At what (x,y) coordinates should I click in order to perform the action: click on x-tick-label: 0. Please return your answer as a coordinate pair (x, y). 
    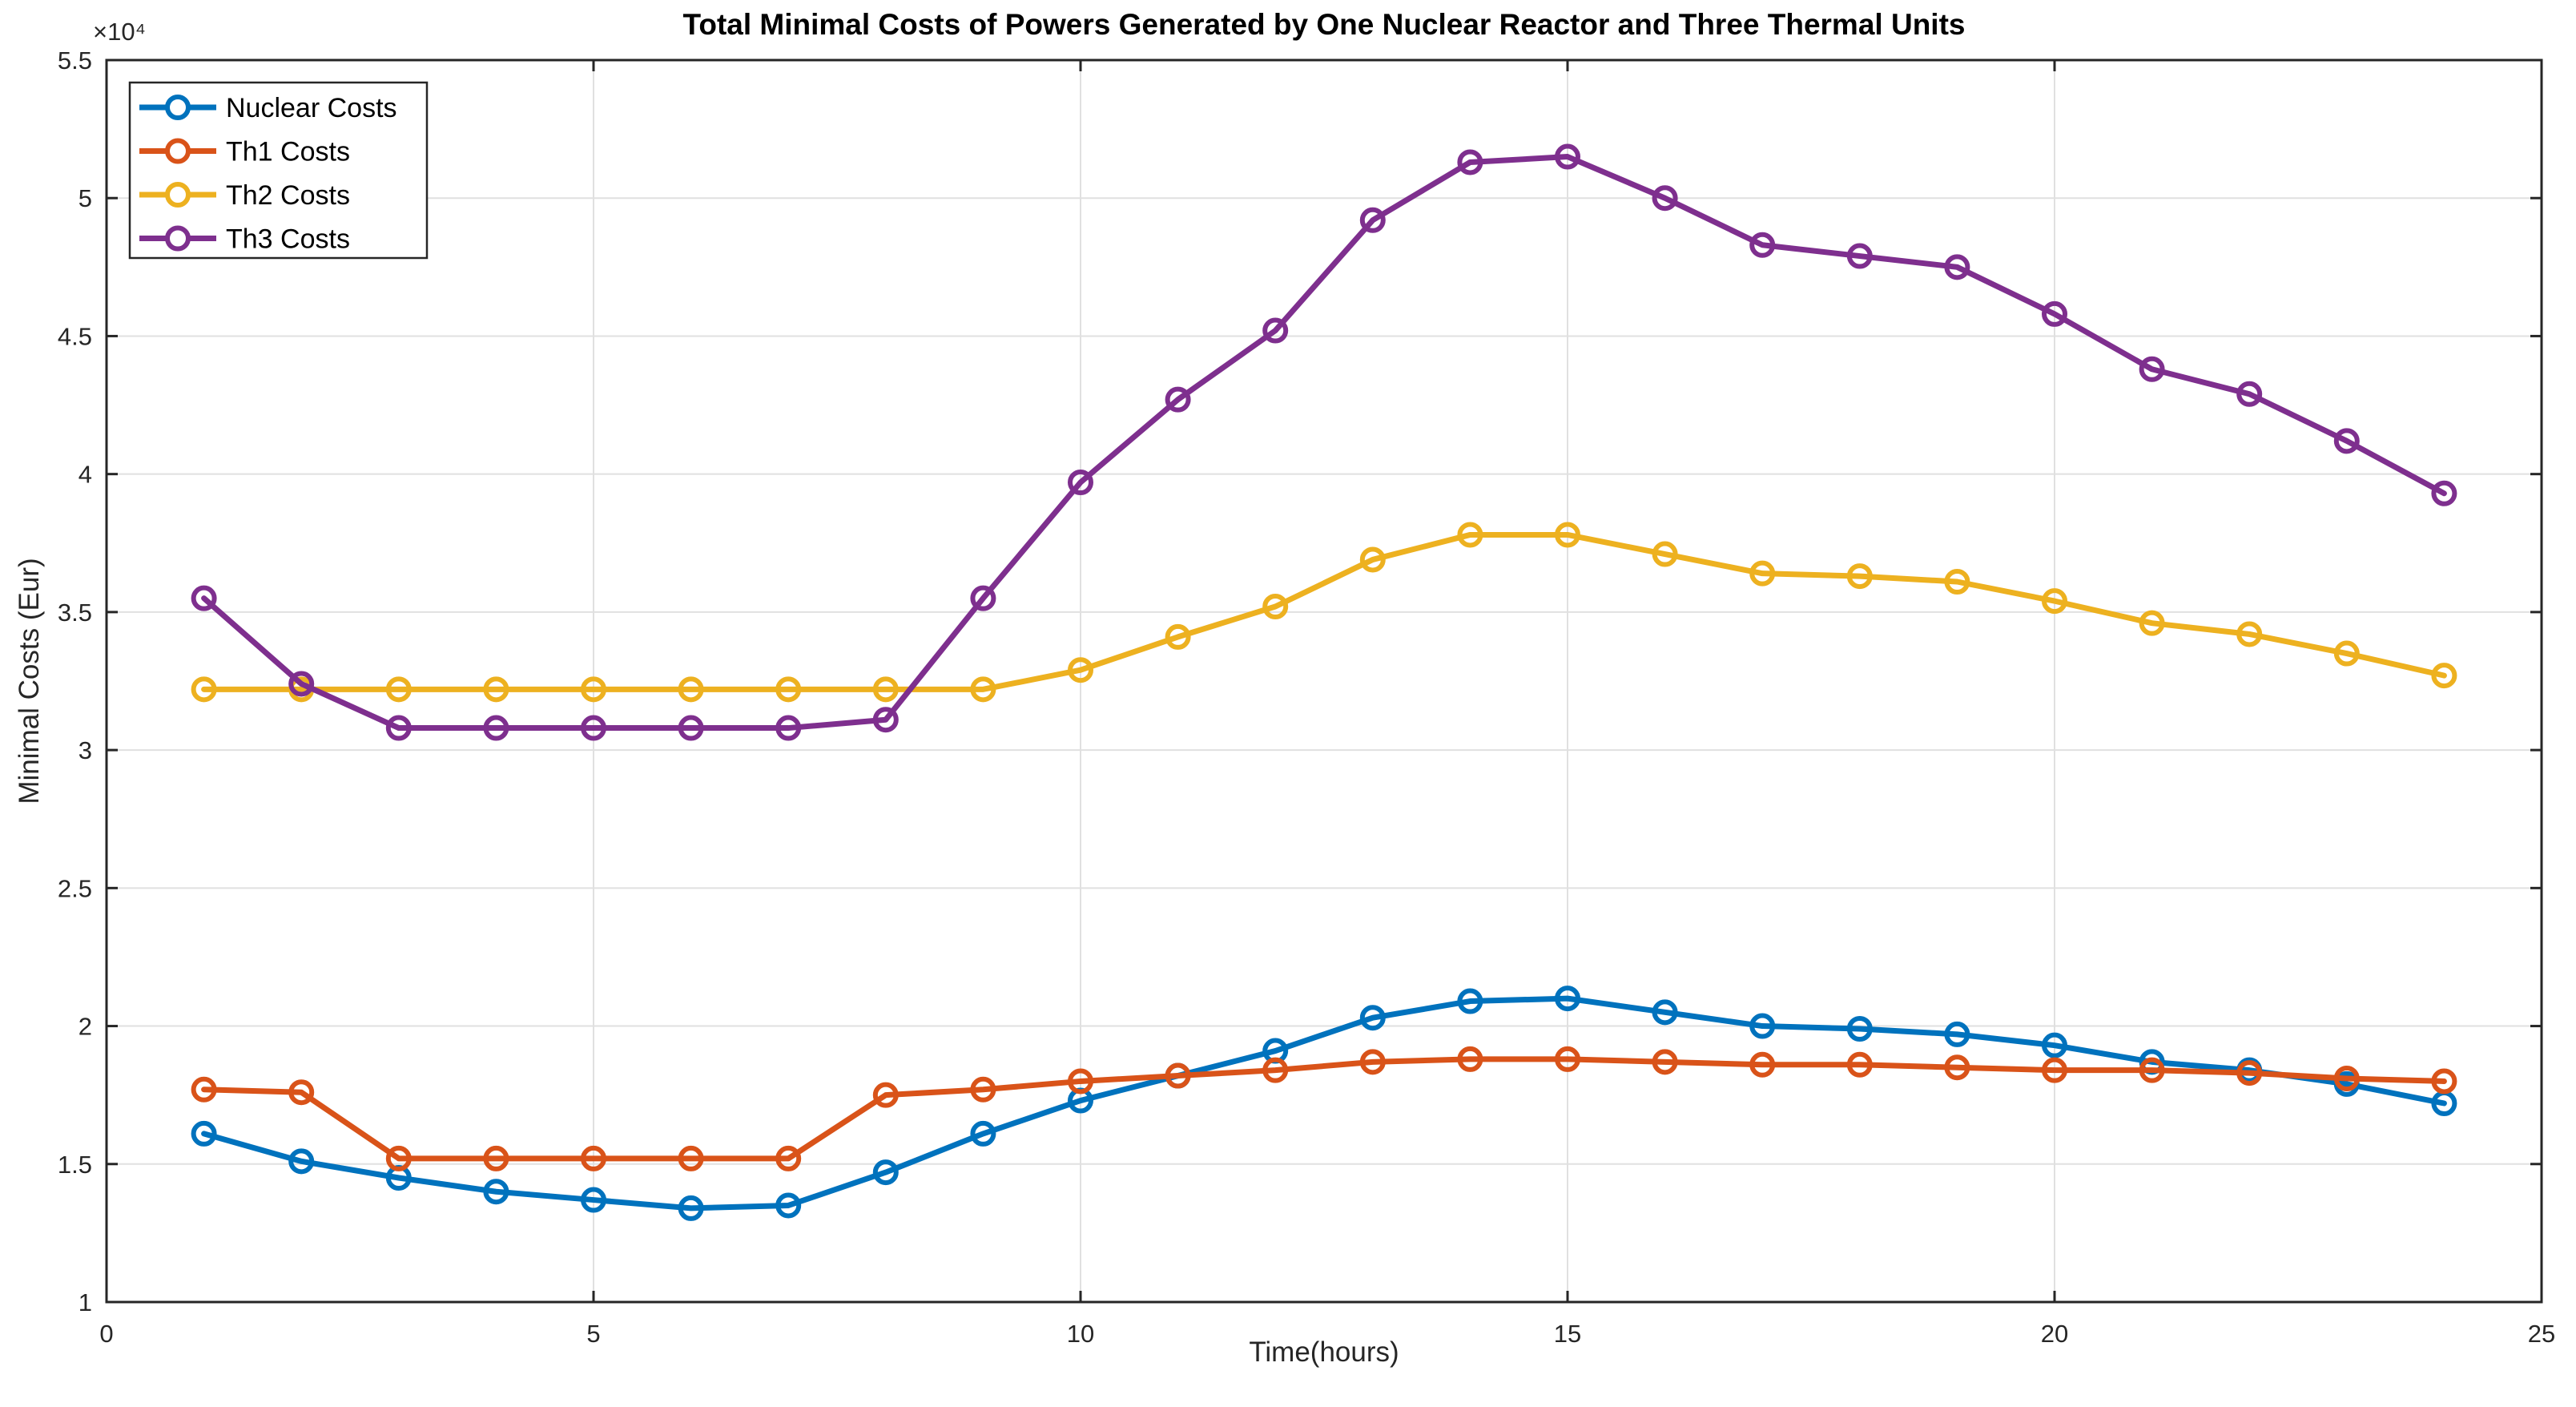
    Looking at the image, I should click on (106, 1334).